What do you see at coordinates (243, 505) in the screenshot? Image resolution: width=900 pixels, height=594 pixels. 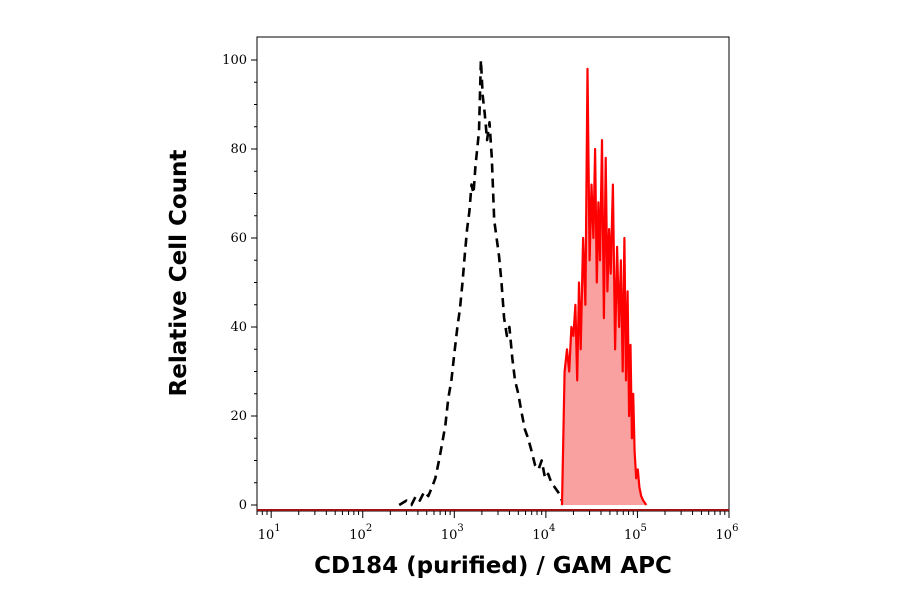 I see `y-tick-label: 0` at bounding box center [243, 505].